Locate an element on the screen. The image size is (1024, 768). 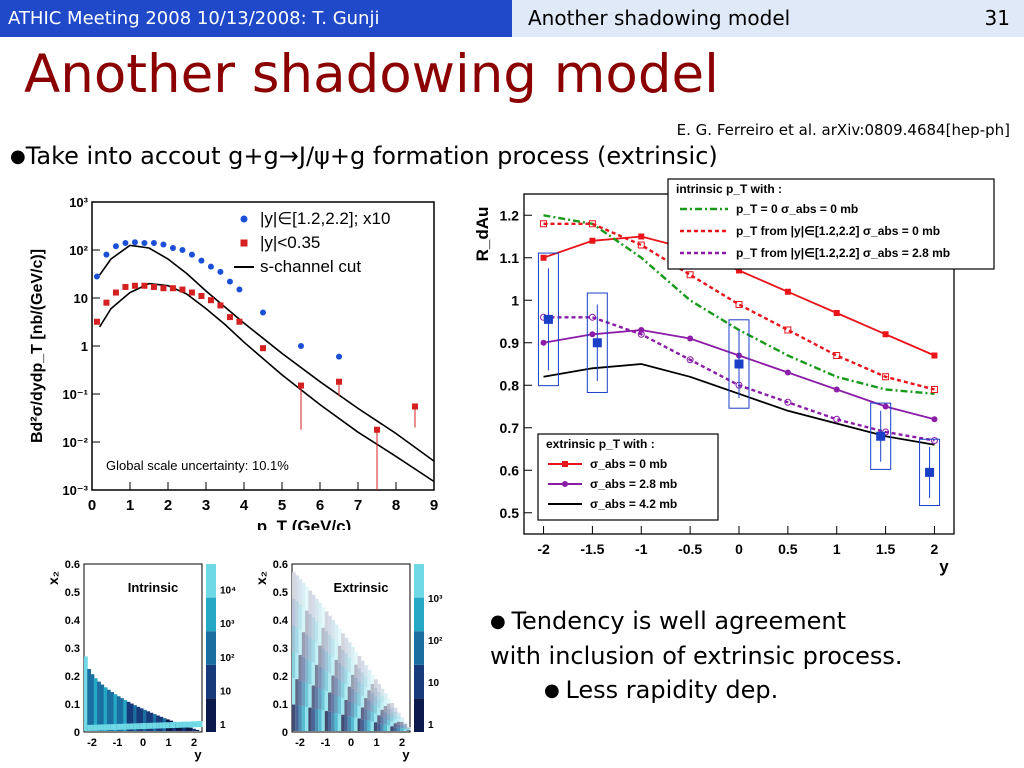
note-line-3: ● Less rapidity dep. is located at coordinates (696, 690).